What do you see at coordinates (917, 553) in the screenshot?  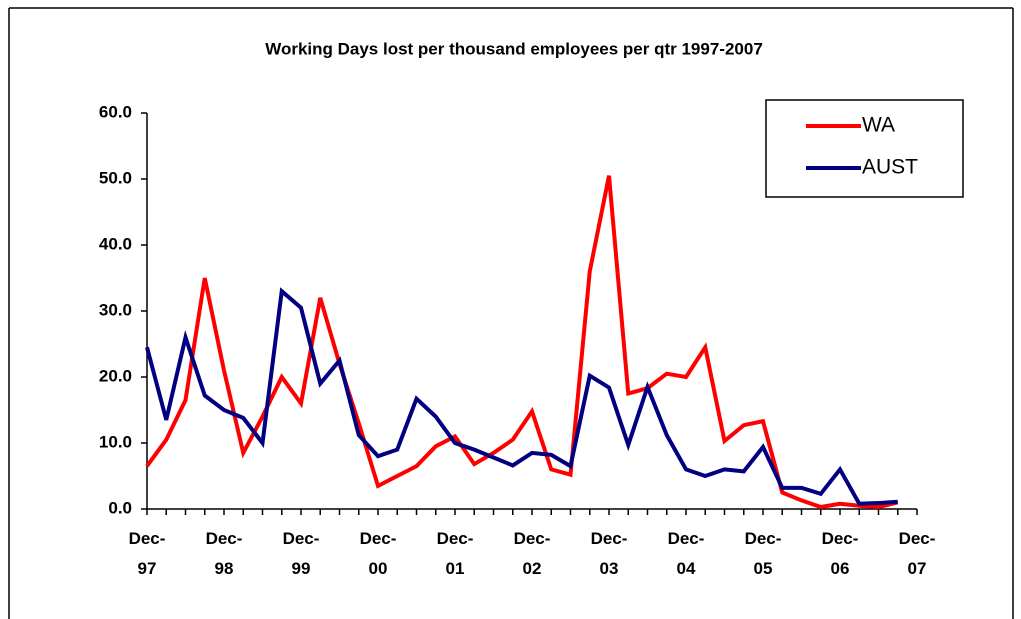 I see `x-tick-label: Dec-07` at bounding box center [917, 553].